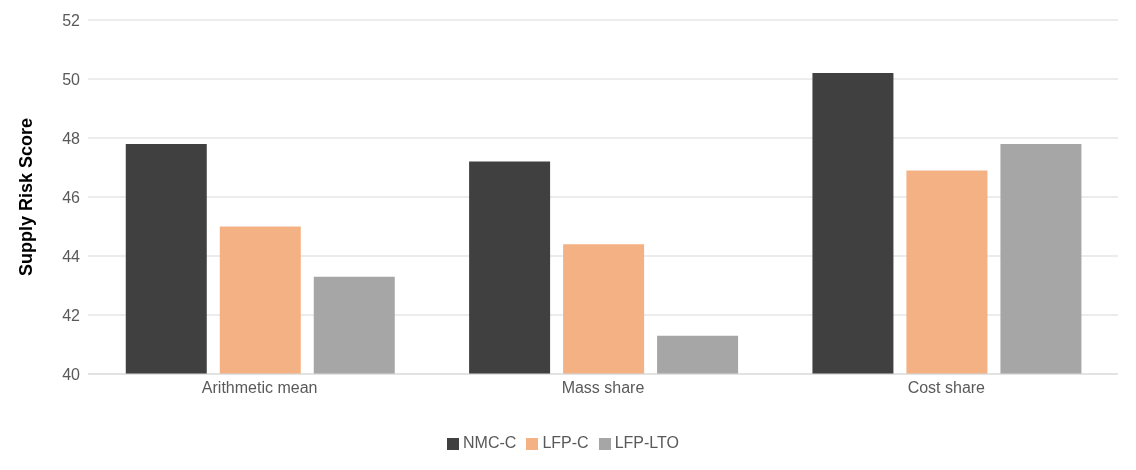 The width and height of the screenshot is (1136, 470). What do you see at coordinates (490, 442) in the screenshot?
I see `legend-label: NMC-C` at bounding box center [490, 442].